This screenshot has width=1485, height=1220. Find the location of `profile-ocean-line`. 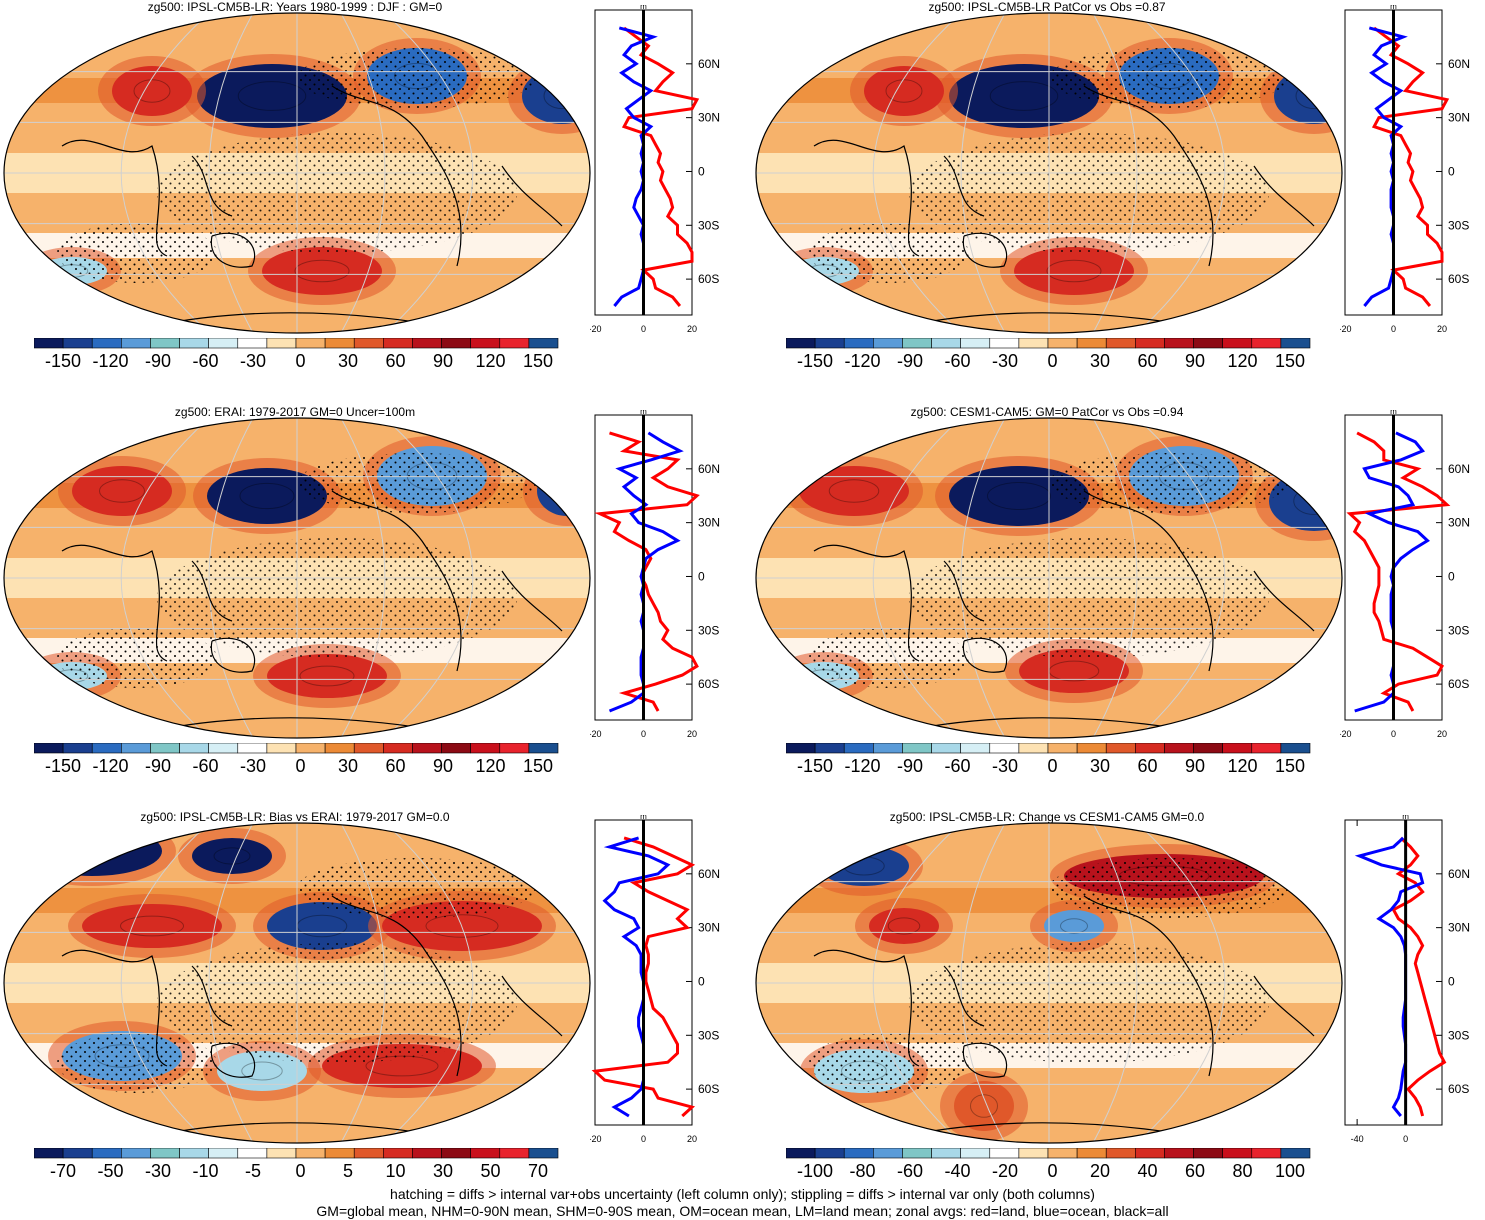

profile-ocean-line is located at coordinates (635, 166).